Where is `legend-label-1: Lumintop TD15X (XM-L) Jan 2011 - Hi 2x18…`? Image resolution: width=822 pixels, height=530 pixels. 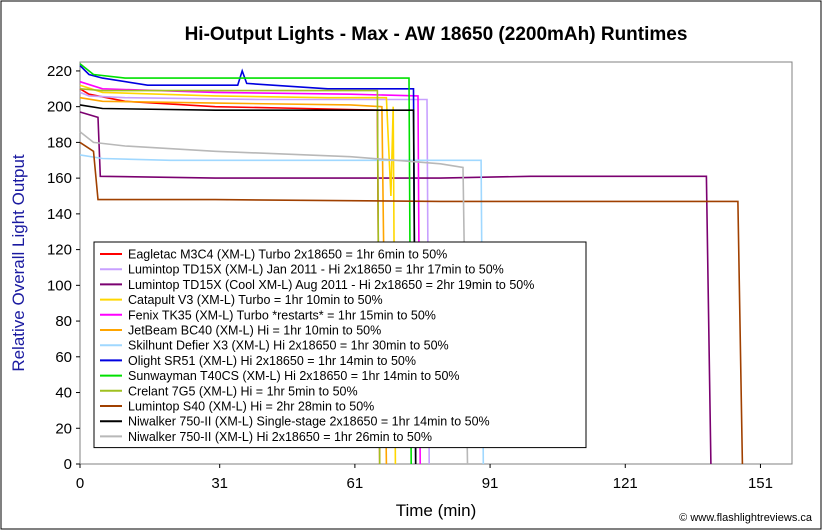
legend-label-1: Lumintop TD15X (XM-L) Jan 2011 - Hi 2x18… is located at coordinates (316, 270).